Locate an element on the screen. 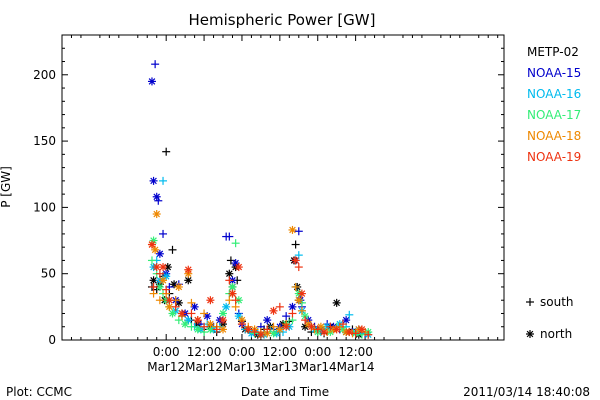 This screenshot has height=400, width=600. x-tick-date-label: Mar13 is located at coordinates (280, 367).